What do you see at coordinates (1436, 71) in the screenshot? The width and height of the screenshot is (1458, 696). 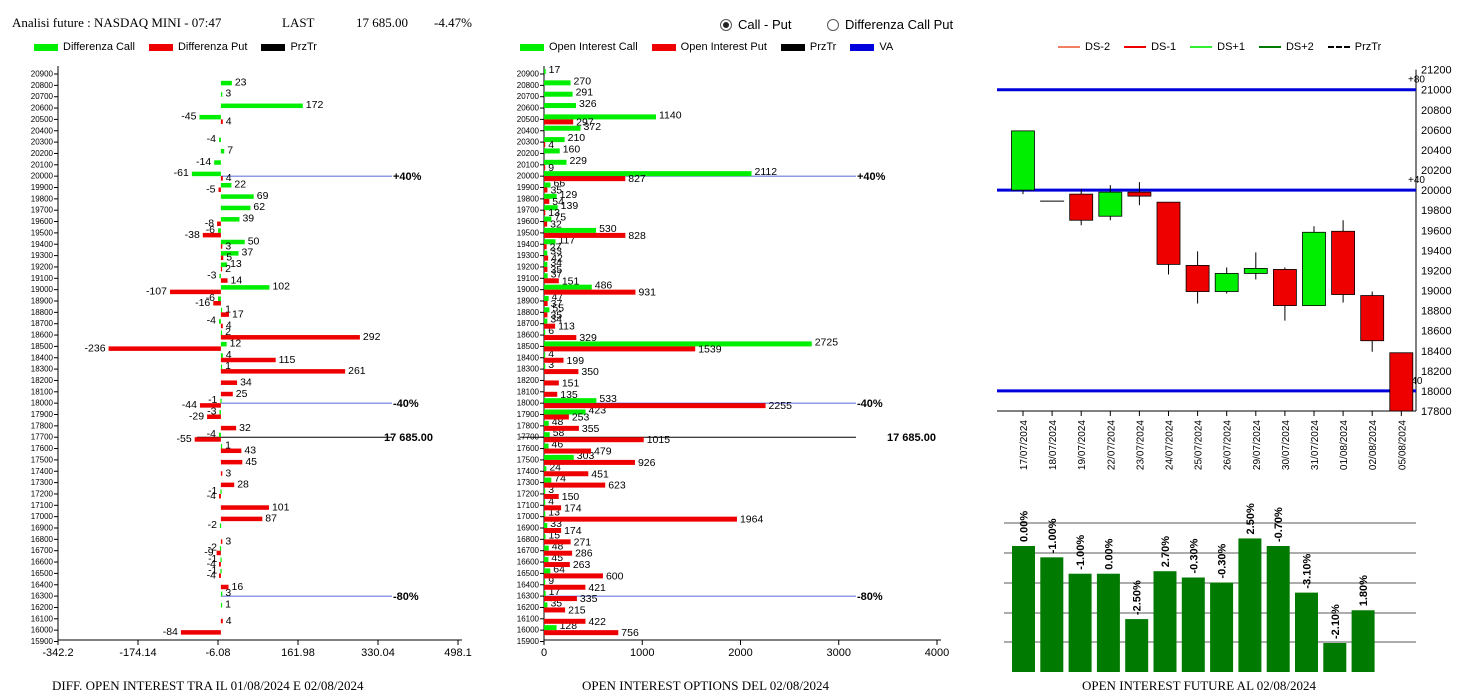 I see `y-tick-label: 21200` at bounding box center [1436, 71].